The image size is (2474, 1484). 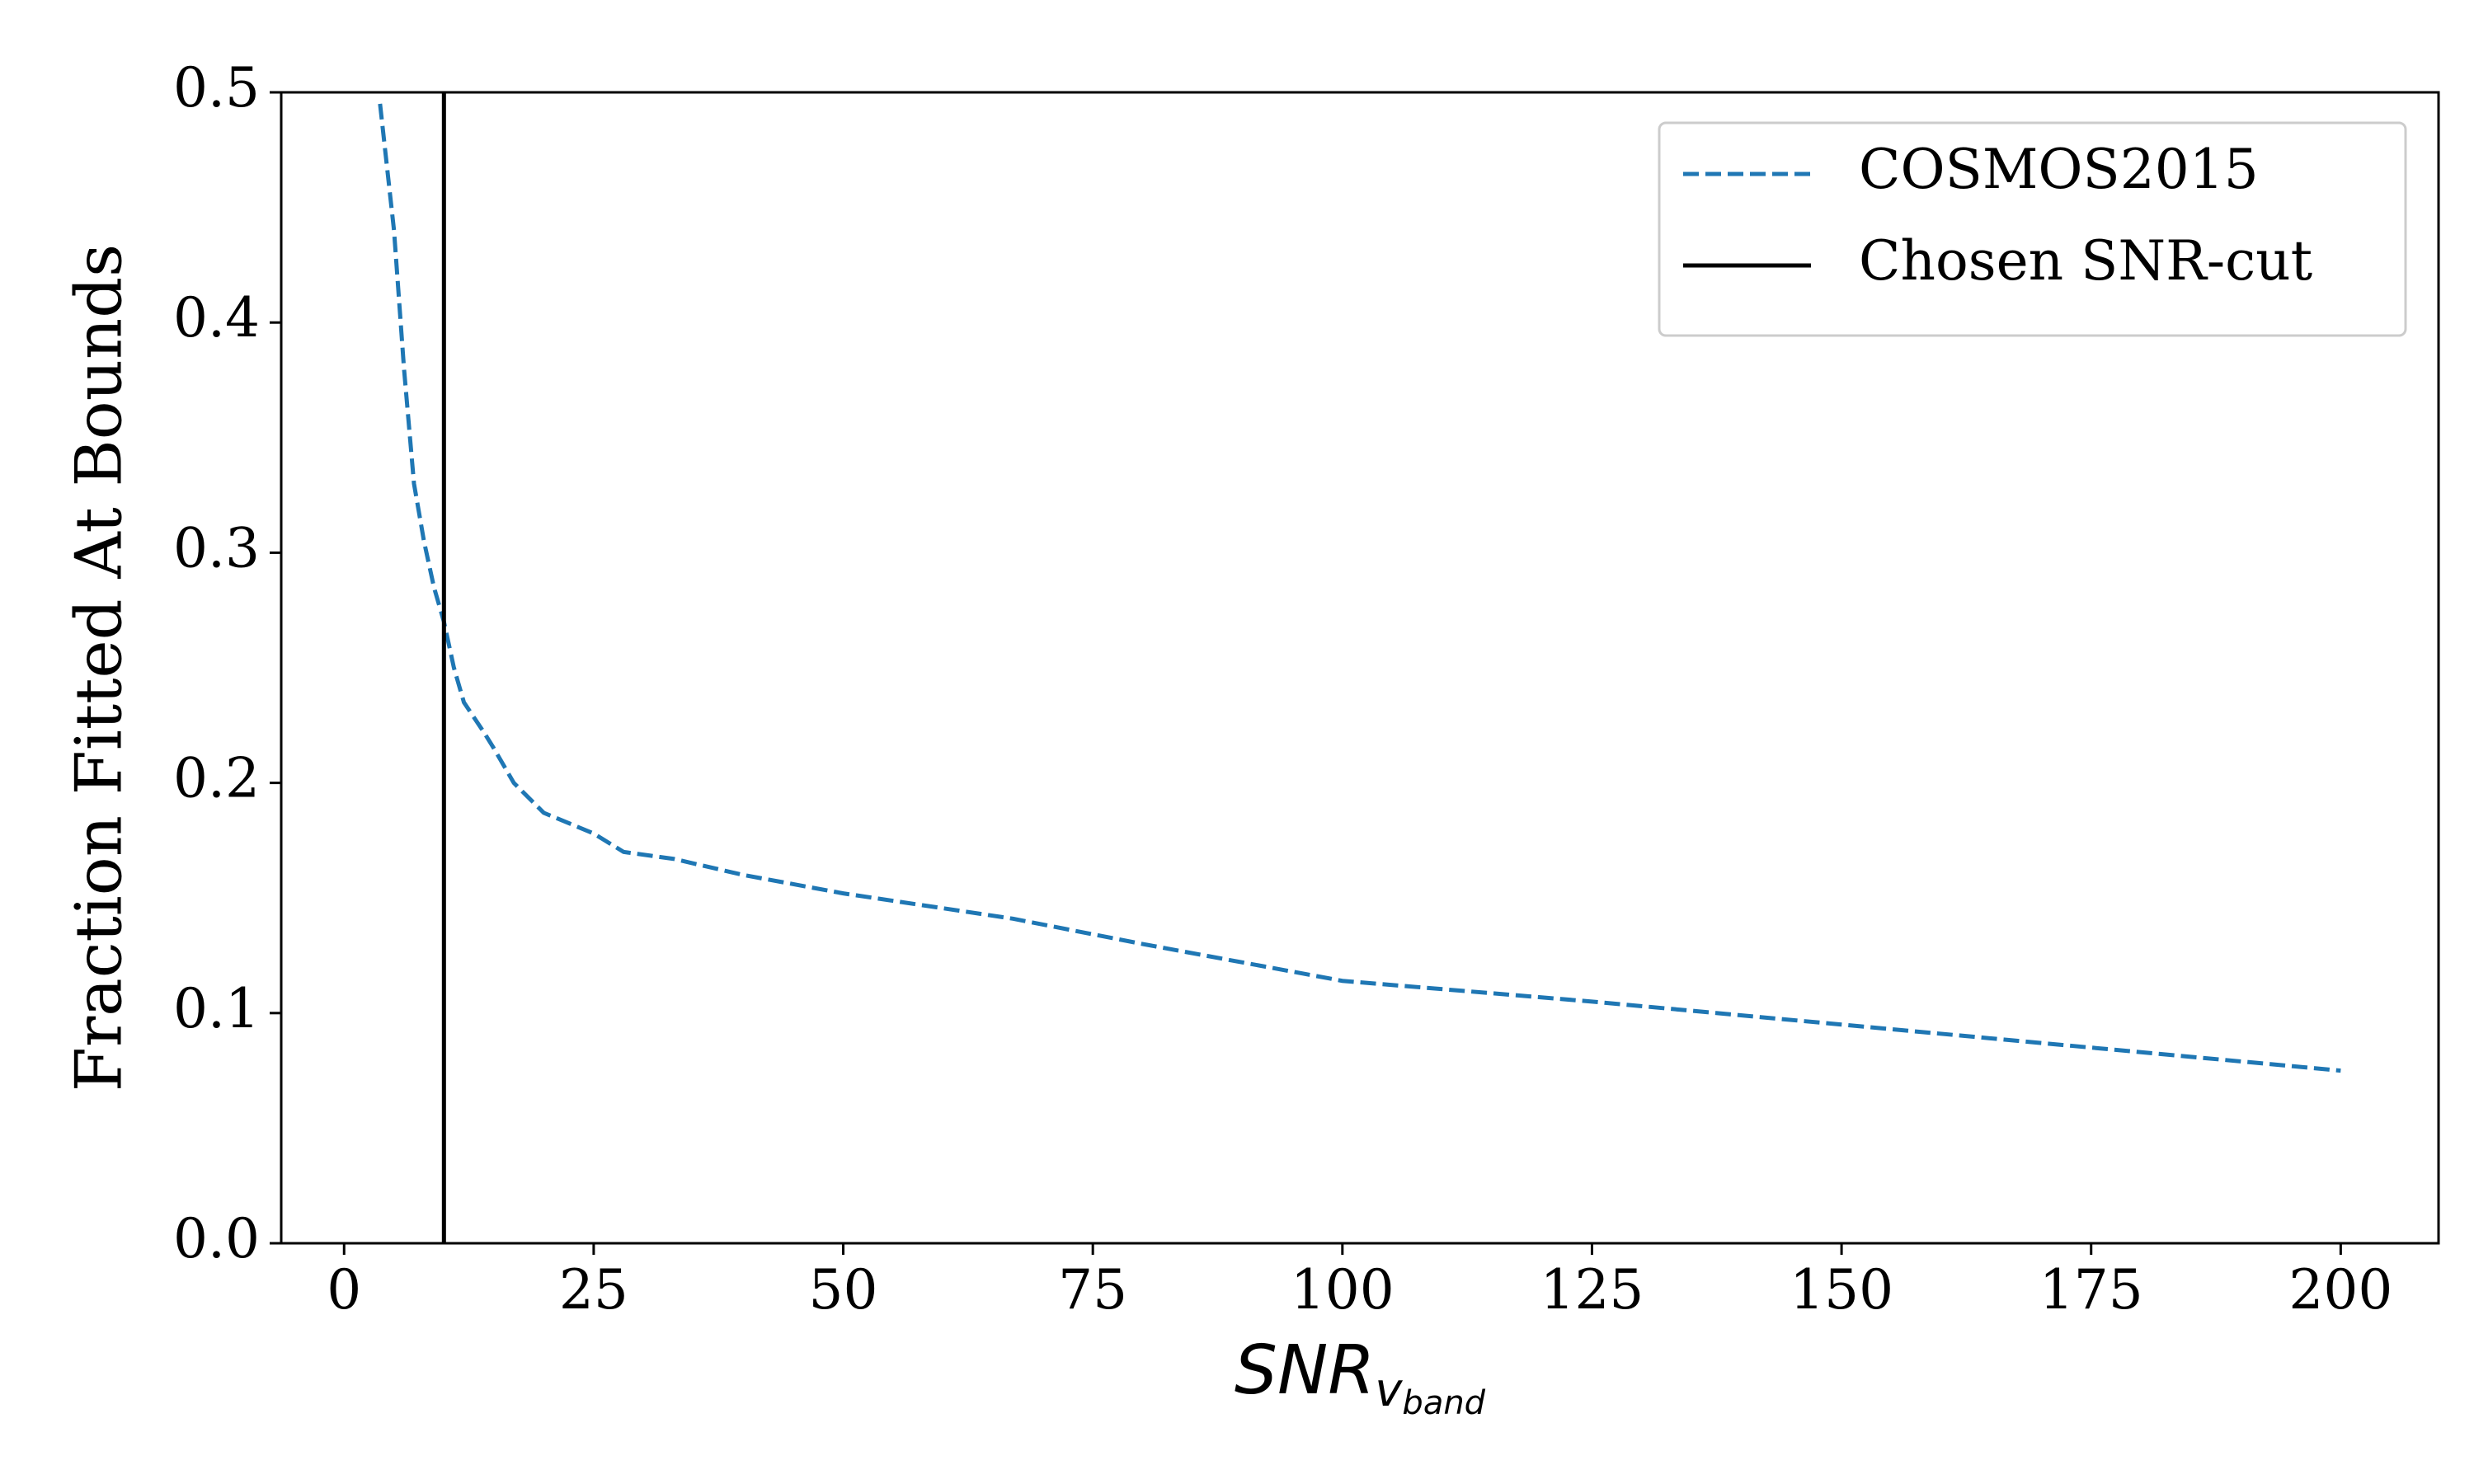 What do you see at coordinates (1343, 1290) in the screenshot?
I see `x-tick-label: 100` at bounding box center [1343, 1290].